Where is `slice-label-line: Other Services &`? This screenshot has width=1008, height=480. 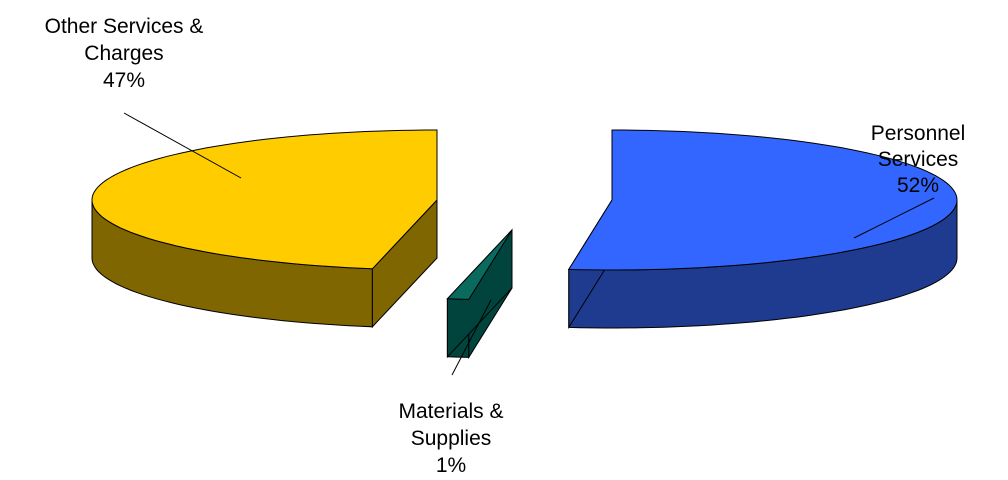 slice-label-line: Other Services & is located at coordinates (124, 26).